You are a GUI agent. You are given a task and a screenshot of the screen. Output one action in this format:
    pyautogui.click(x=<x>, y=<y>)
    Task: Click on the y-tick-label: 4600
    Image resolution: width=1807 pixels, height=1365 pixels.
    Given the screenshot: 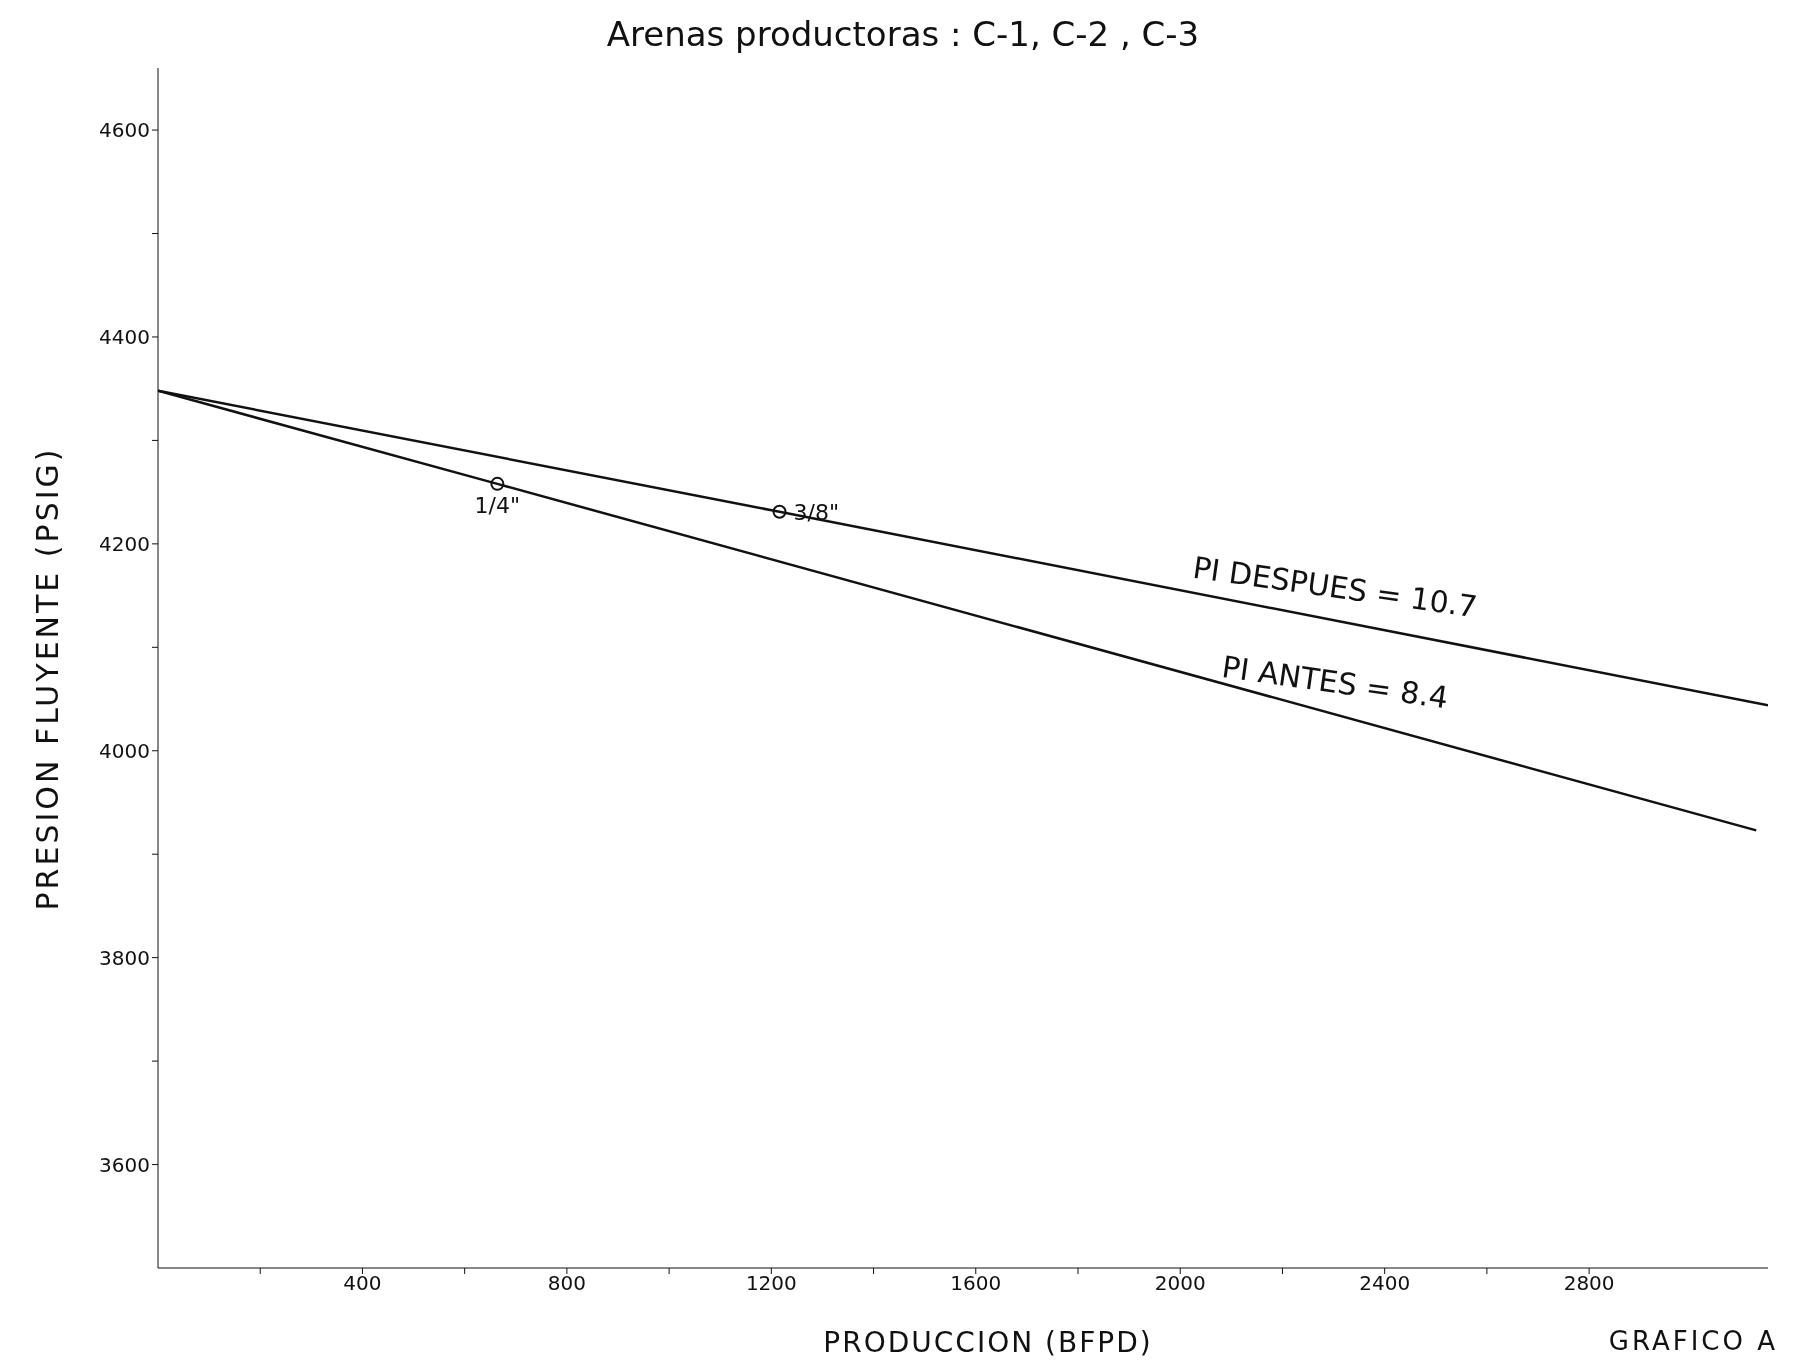 What is the action you would take?
    pyautogui.click(x=124, y=130)
    